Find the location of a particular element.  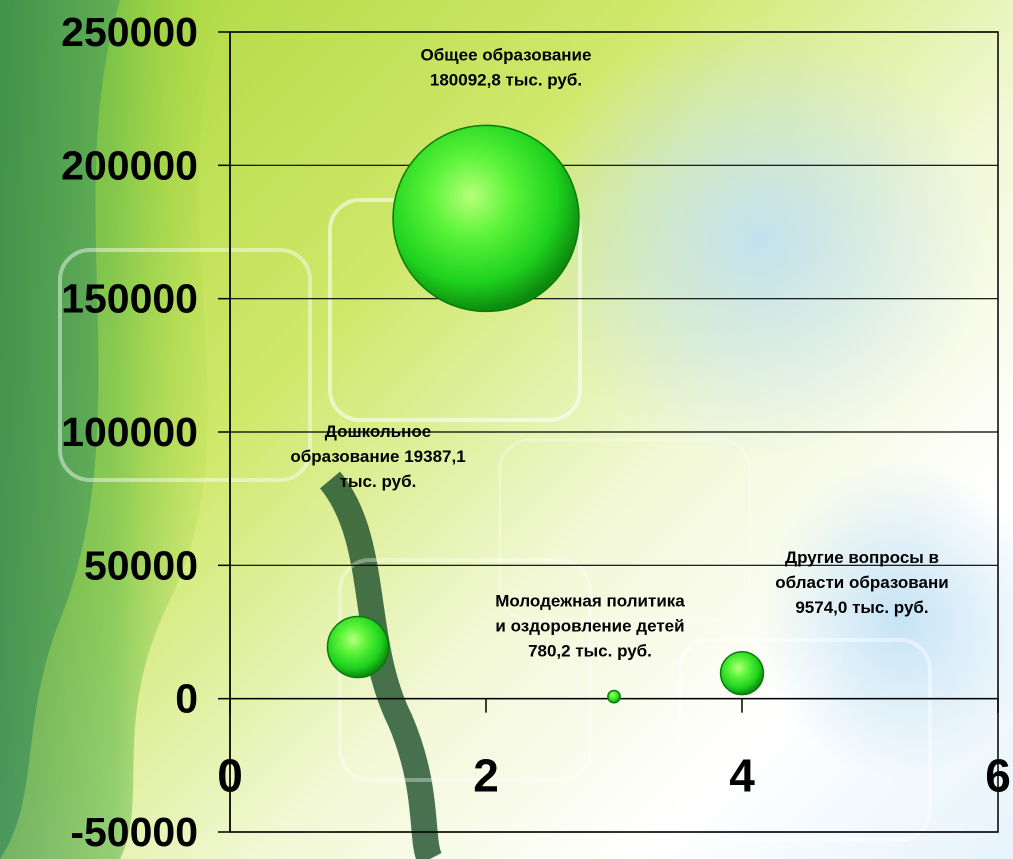

y-tick-label: -50000 is located at coordinates (134, 832).